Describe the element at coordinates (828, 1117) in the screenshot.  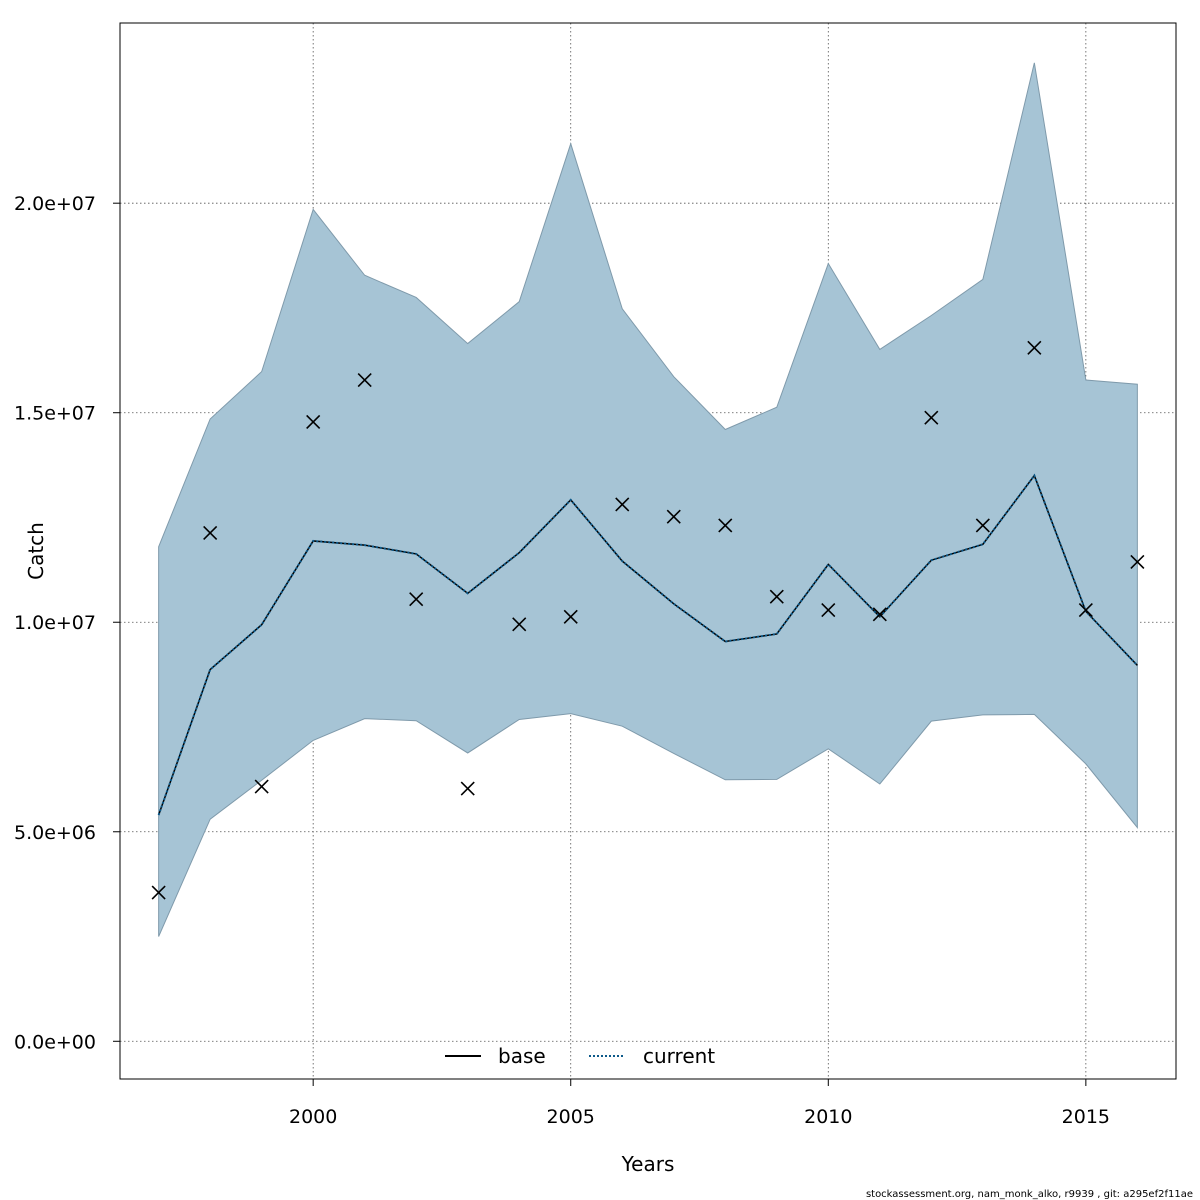
I see `x-tick-label: 2010` at that location.